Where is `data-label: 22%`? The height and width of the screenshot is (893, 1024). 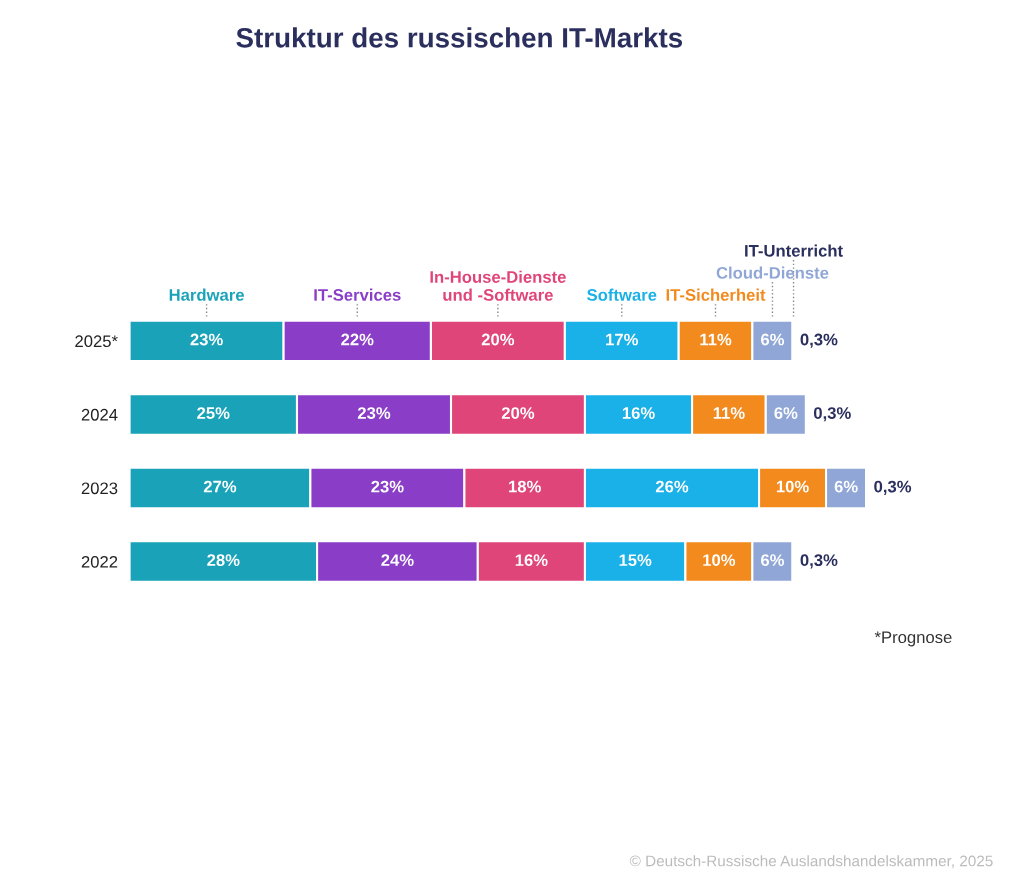 data-label: 22% is located at coordinates (357, 339).